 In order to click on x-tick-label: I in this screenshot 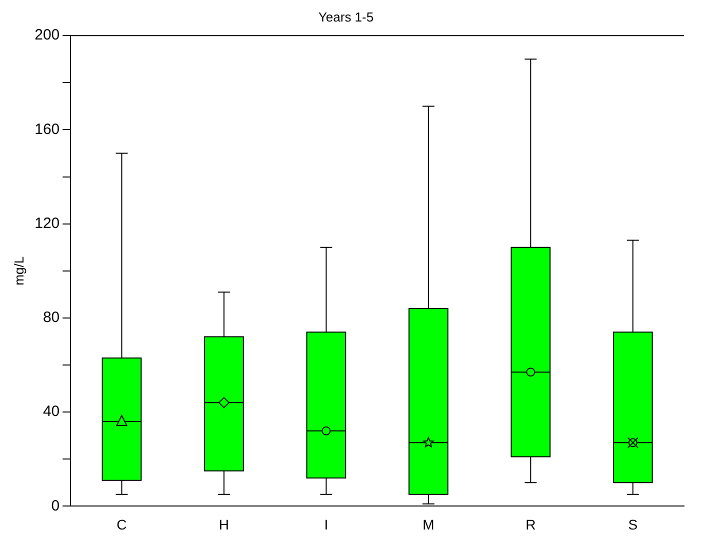, I will do `click(326, 524)`.